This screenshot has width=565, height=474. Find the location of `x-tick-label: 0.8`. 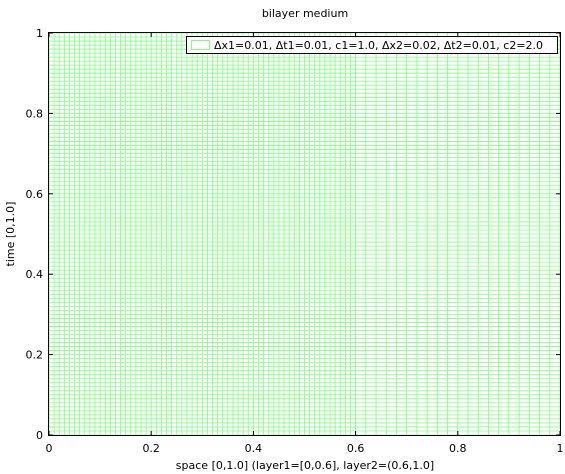

x-tick-label: 0.8 is located at coordinates (458, 448).